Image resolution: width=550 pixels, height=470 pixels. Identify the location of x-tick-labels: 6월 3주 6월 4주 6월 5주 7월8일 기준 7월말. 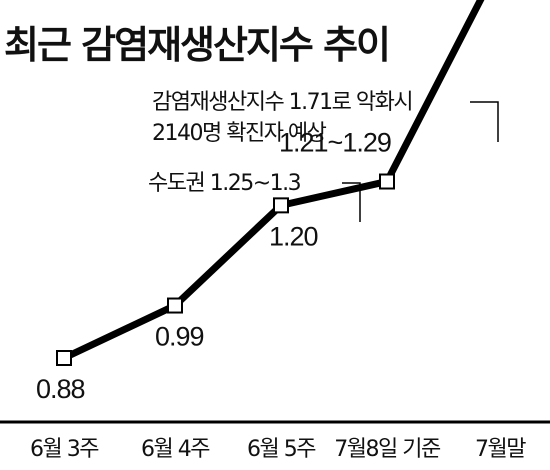
(279, 449).